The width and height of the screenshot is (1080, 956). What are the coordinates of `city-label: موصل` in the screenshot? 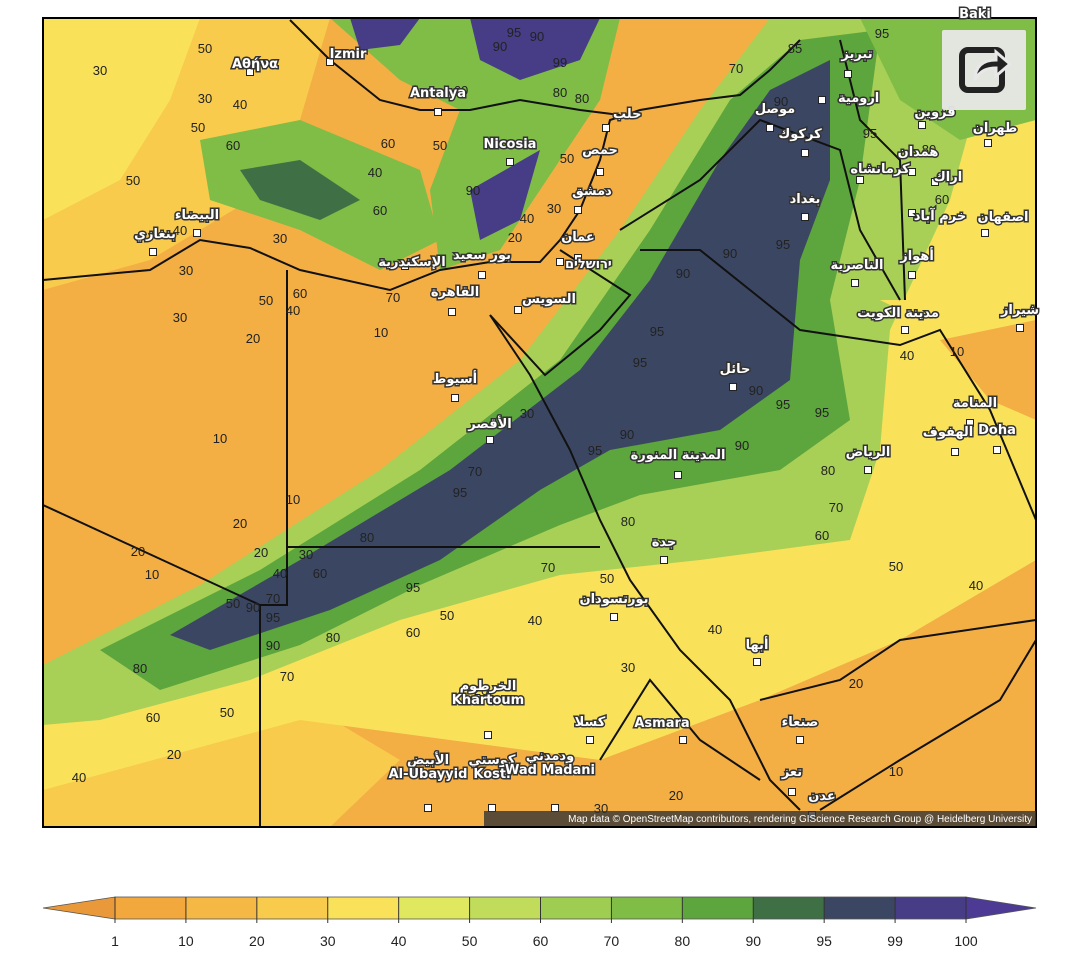 It's located at (775, 109).